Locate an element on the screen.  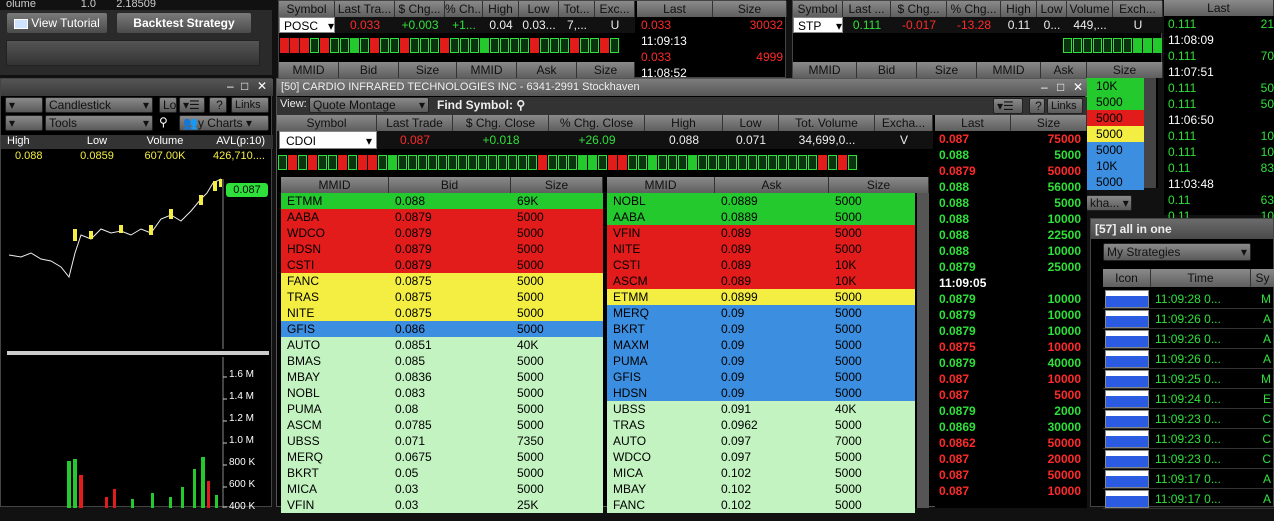
book-row: CSTI 0.089 10K is located at coordinates (761, 265).